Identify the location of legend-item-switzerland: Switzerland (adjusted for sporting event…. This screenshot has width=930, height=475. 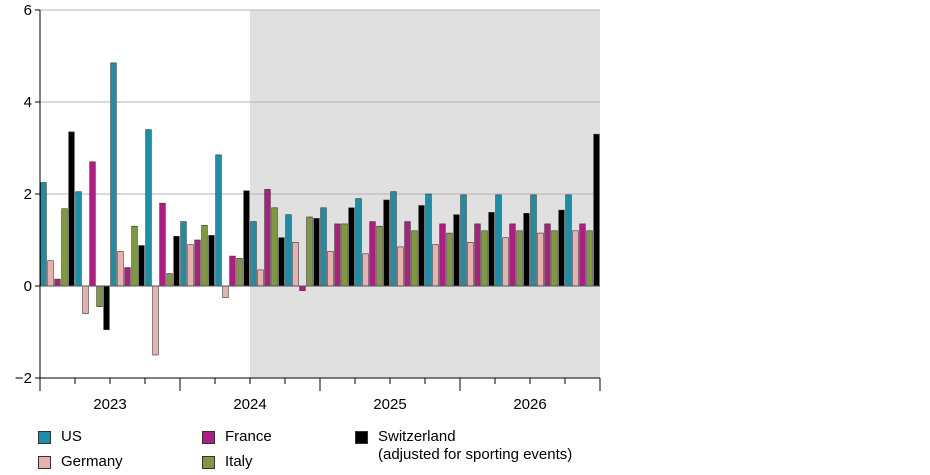
(463, 446).